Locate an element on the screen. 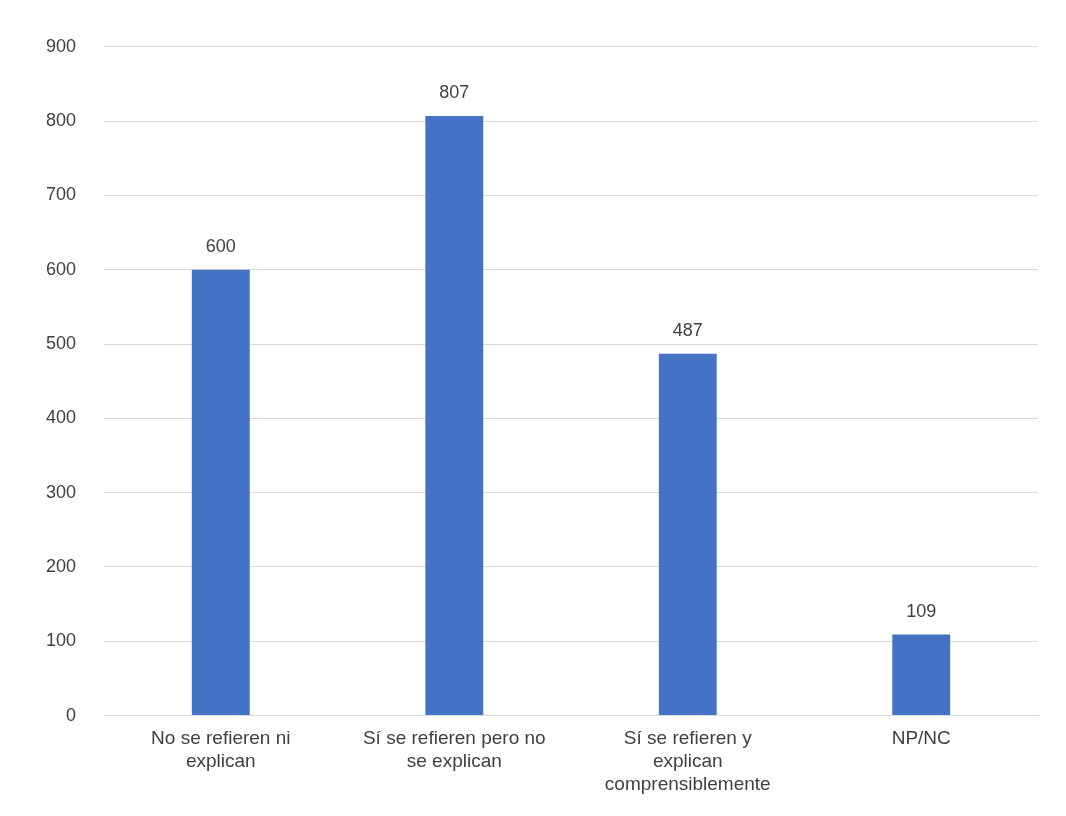  y-tick-label: 100 is located at coordinates (61, 640).